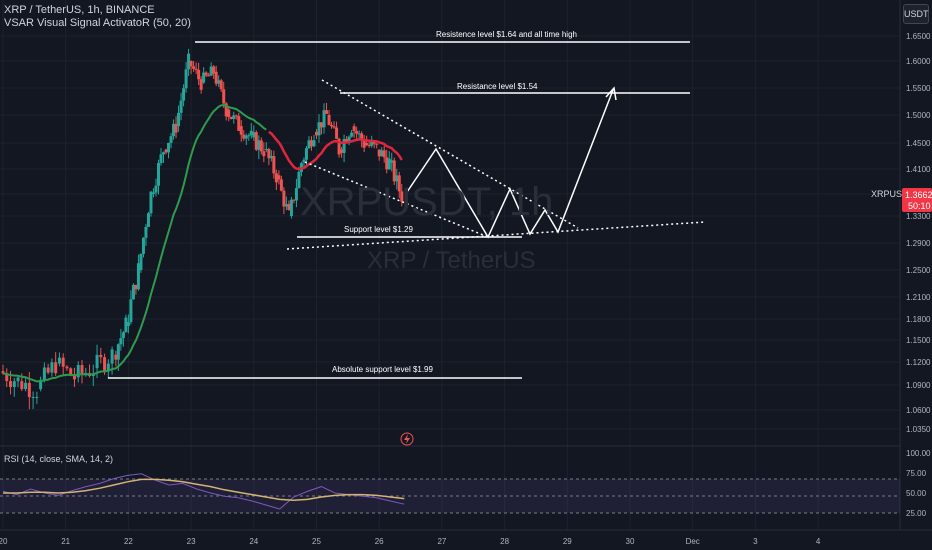  Describe the element at coordinates (918, 216) in the screenshot. I see `price-tick-label: 1.3300` at that location.